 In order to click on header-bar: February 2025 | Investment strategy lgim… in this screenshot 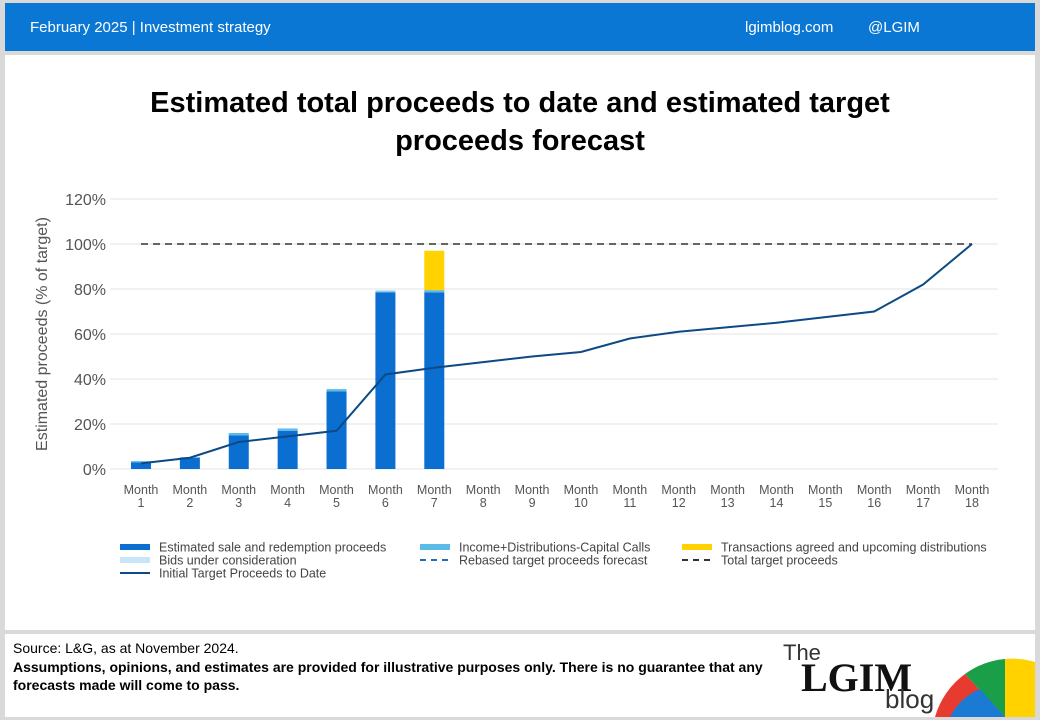, I will do `click(520, 27)`.